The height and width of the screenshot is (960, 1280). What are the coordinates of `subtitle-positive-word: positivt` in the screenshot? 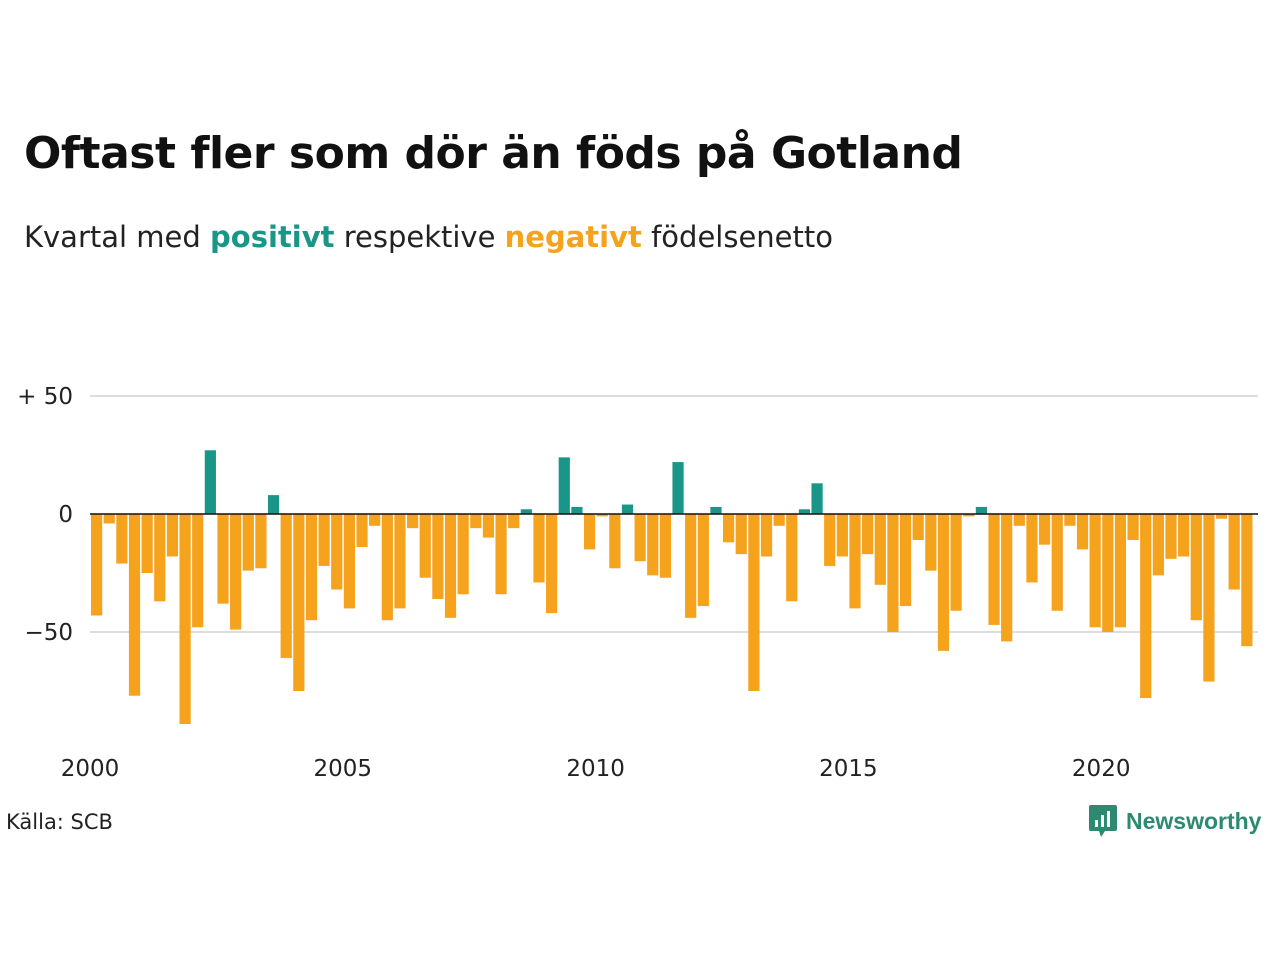 It's located at (272, 237).